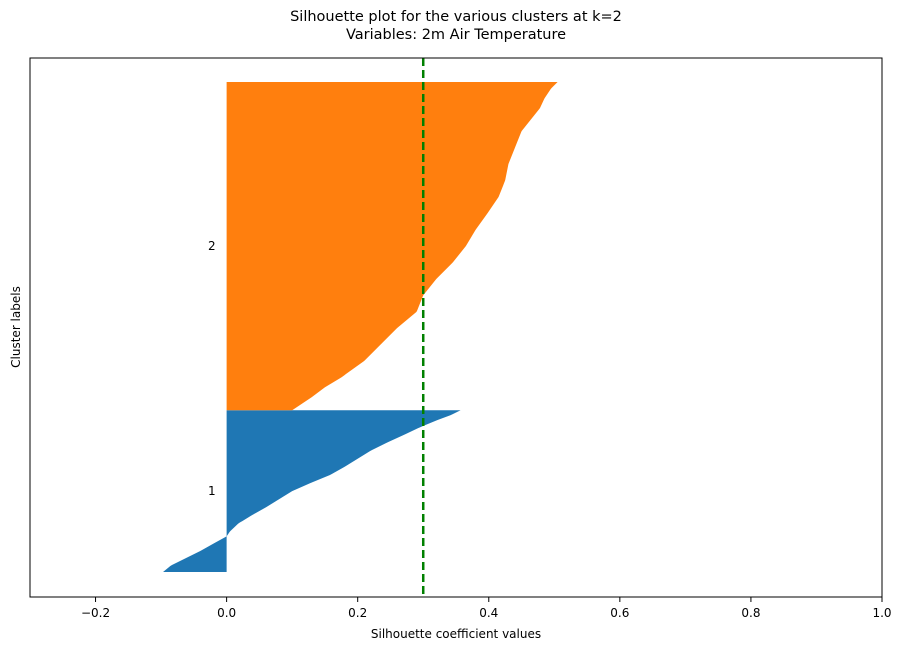  What do you see at coordinates (312, 491) in the screenshot?
I see `cluster-1-silhouette` at bounding box center [312, 491].